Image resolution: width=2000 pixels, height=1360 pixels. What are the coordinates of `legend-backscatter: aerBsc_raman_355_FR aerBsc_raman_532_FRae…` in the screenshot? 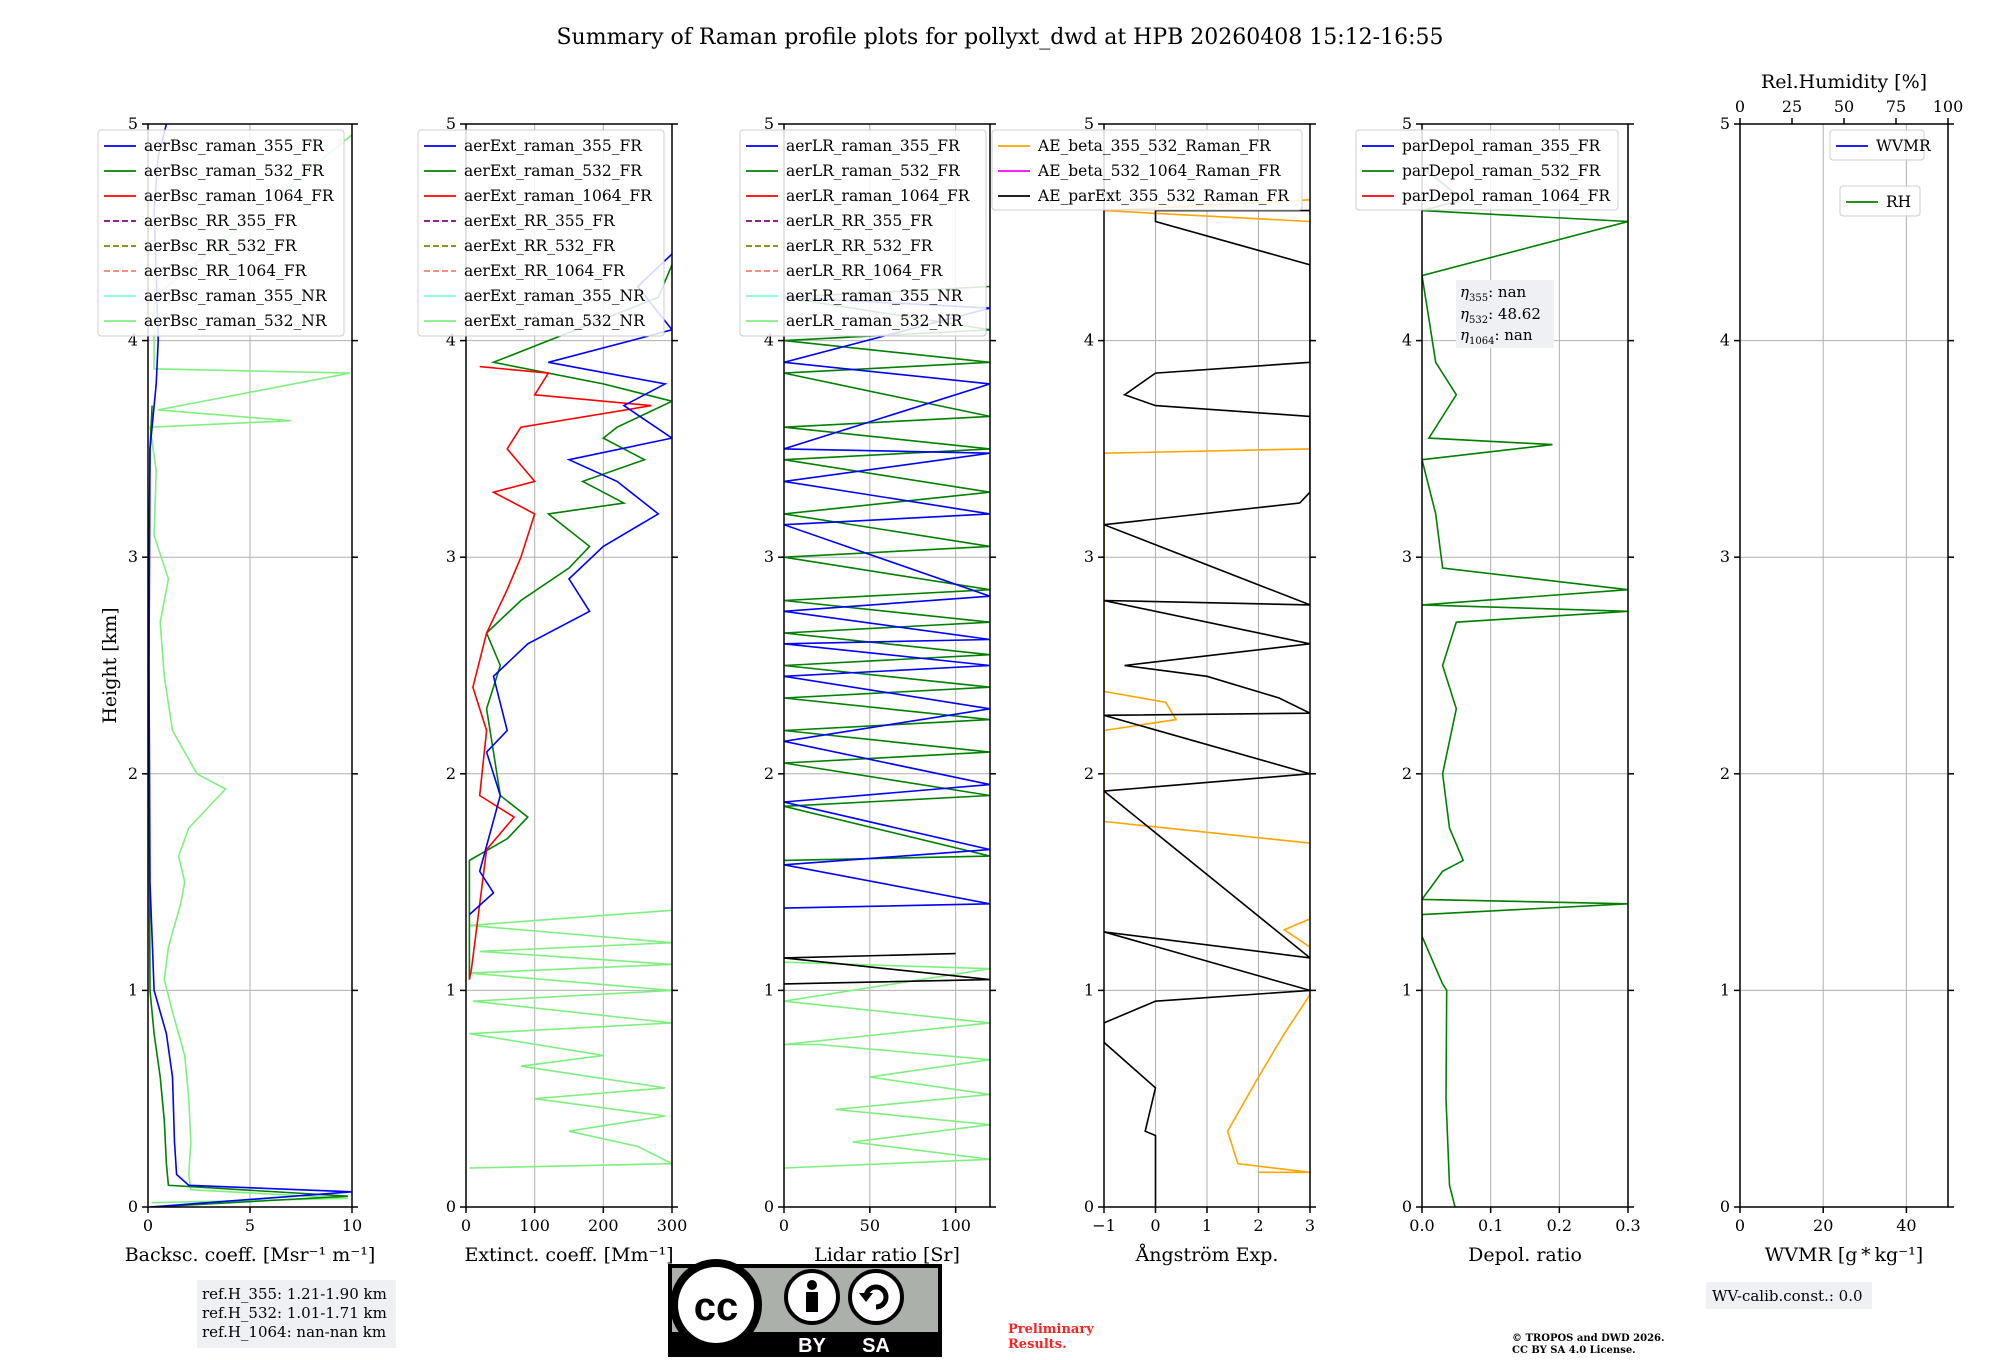 It's located at (221, 233).